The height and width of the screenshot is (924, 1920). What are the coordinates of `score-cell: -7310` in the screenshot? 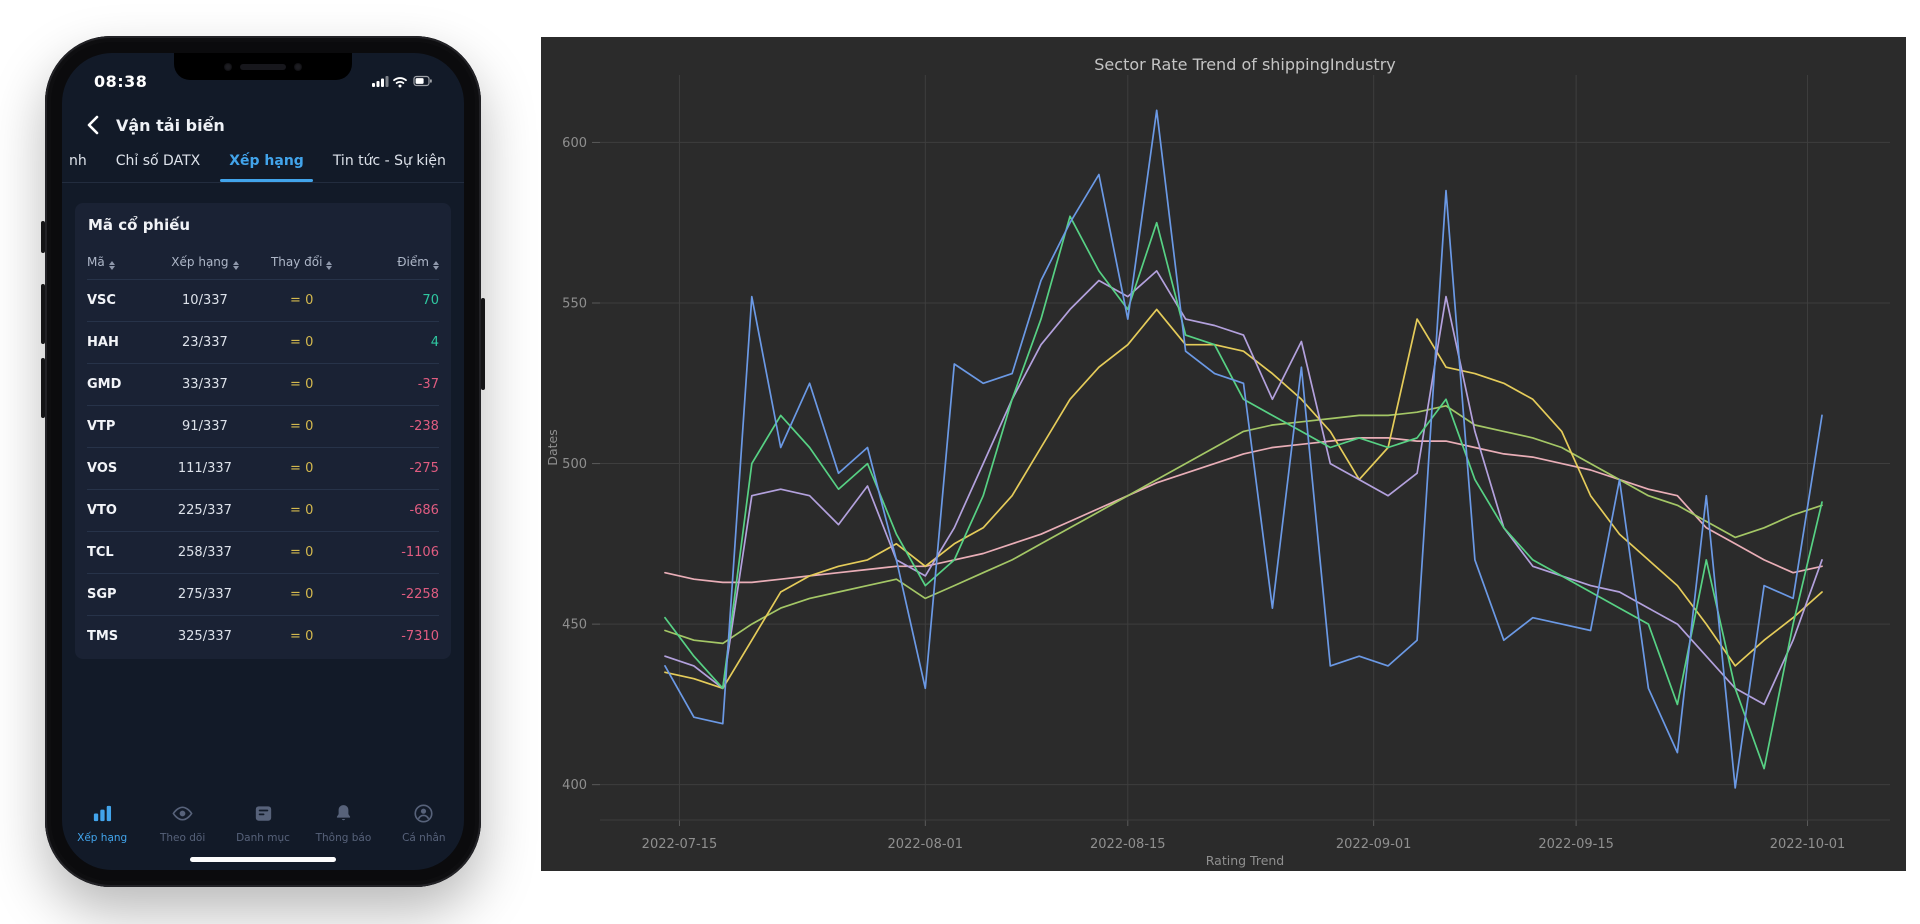 It's located at (420, 636).